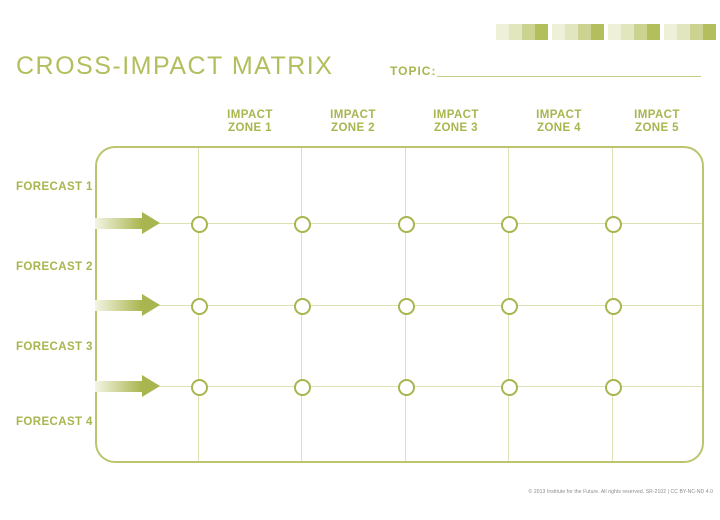 The height and width of the screenshot is (520, 720). What do you see at coordinates (413, 71) in the screenshot?
I see `topic-label: TOPIC:` at bounding box center [413, 71].